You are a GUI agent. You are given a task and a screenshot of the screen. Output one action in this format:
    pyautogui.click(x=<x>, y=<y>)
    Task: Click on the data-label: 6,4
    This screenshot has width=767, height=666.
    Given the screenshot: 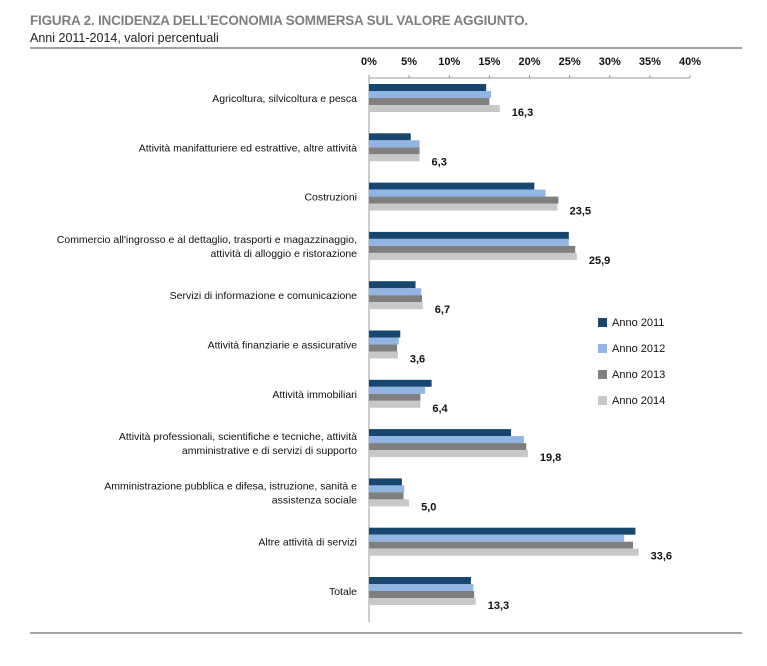 What is the action you would take?
    pyautogui.click(x=440, y=409)
    